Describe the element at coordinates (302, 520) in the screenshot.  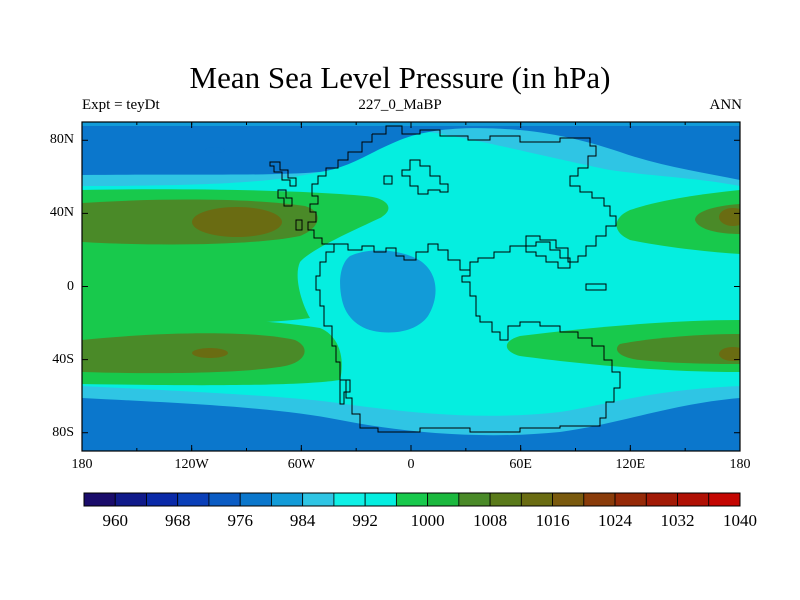
I see `colorbar-label: 984` at that location.